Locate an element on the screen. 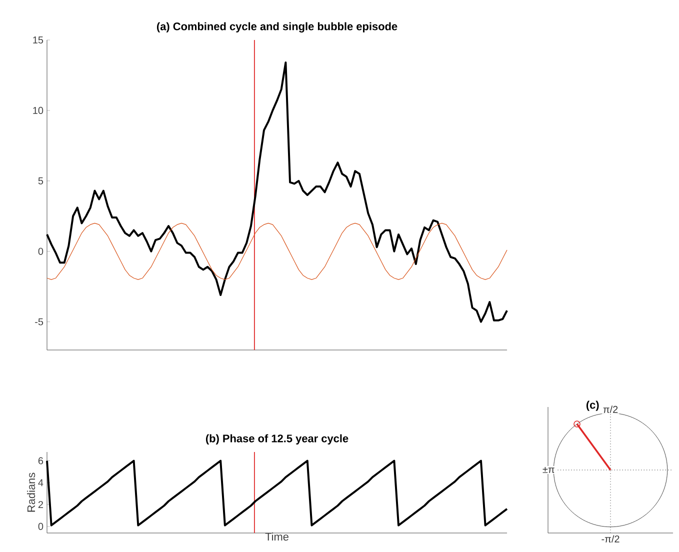  text: (c) is located at coordinates (592, 405).